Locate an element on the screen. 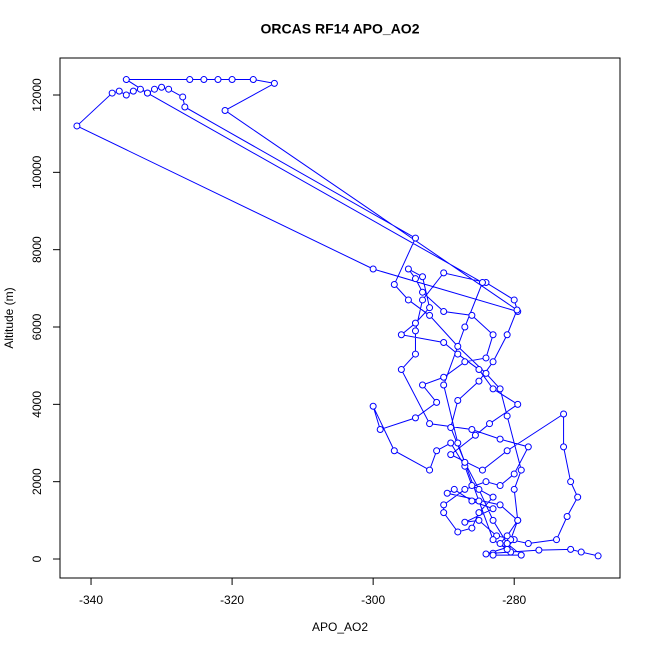  y-tick-label: 12000 is located at coordinates (37, 95).